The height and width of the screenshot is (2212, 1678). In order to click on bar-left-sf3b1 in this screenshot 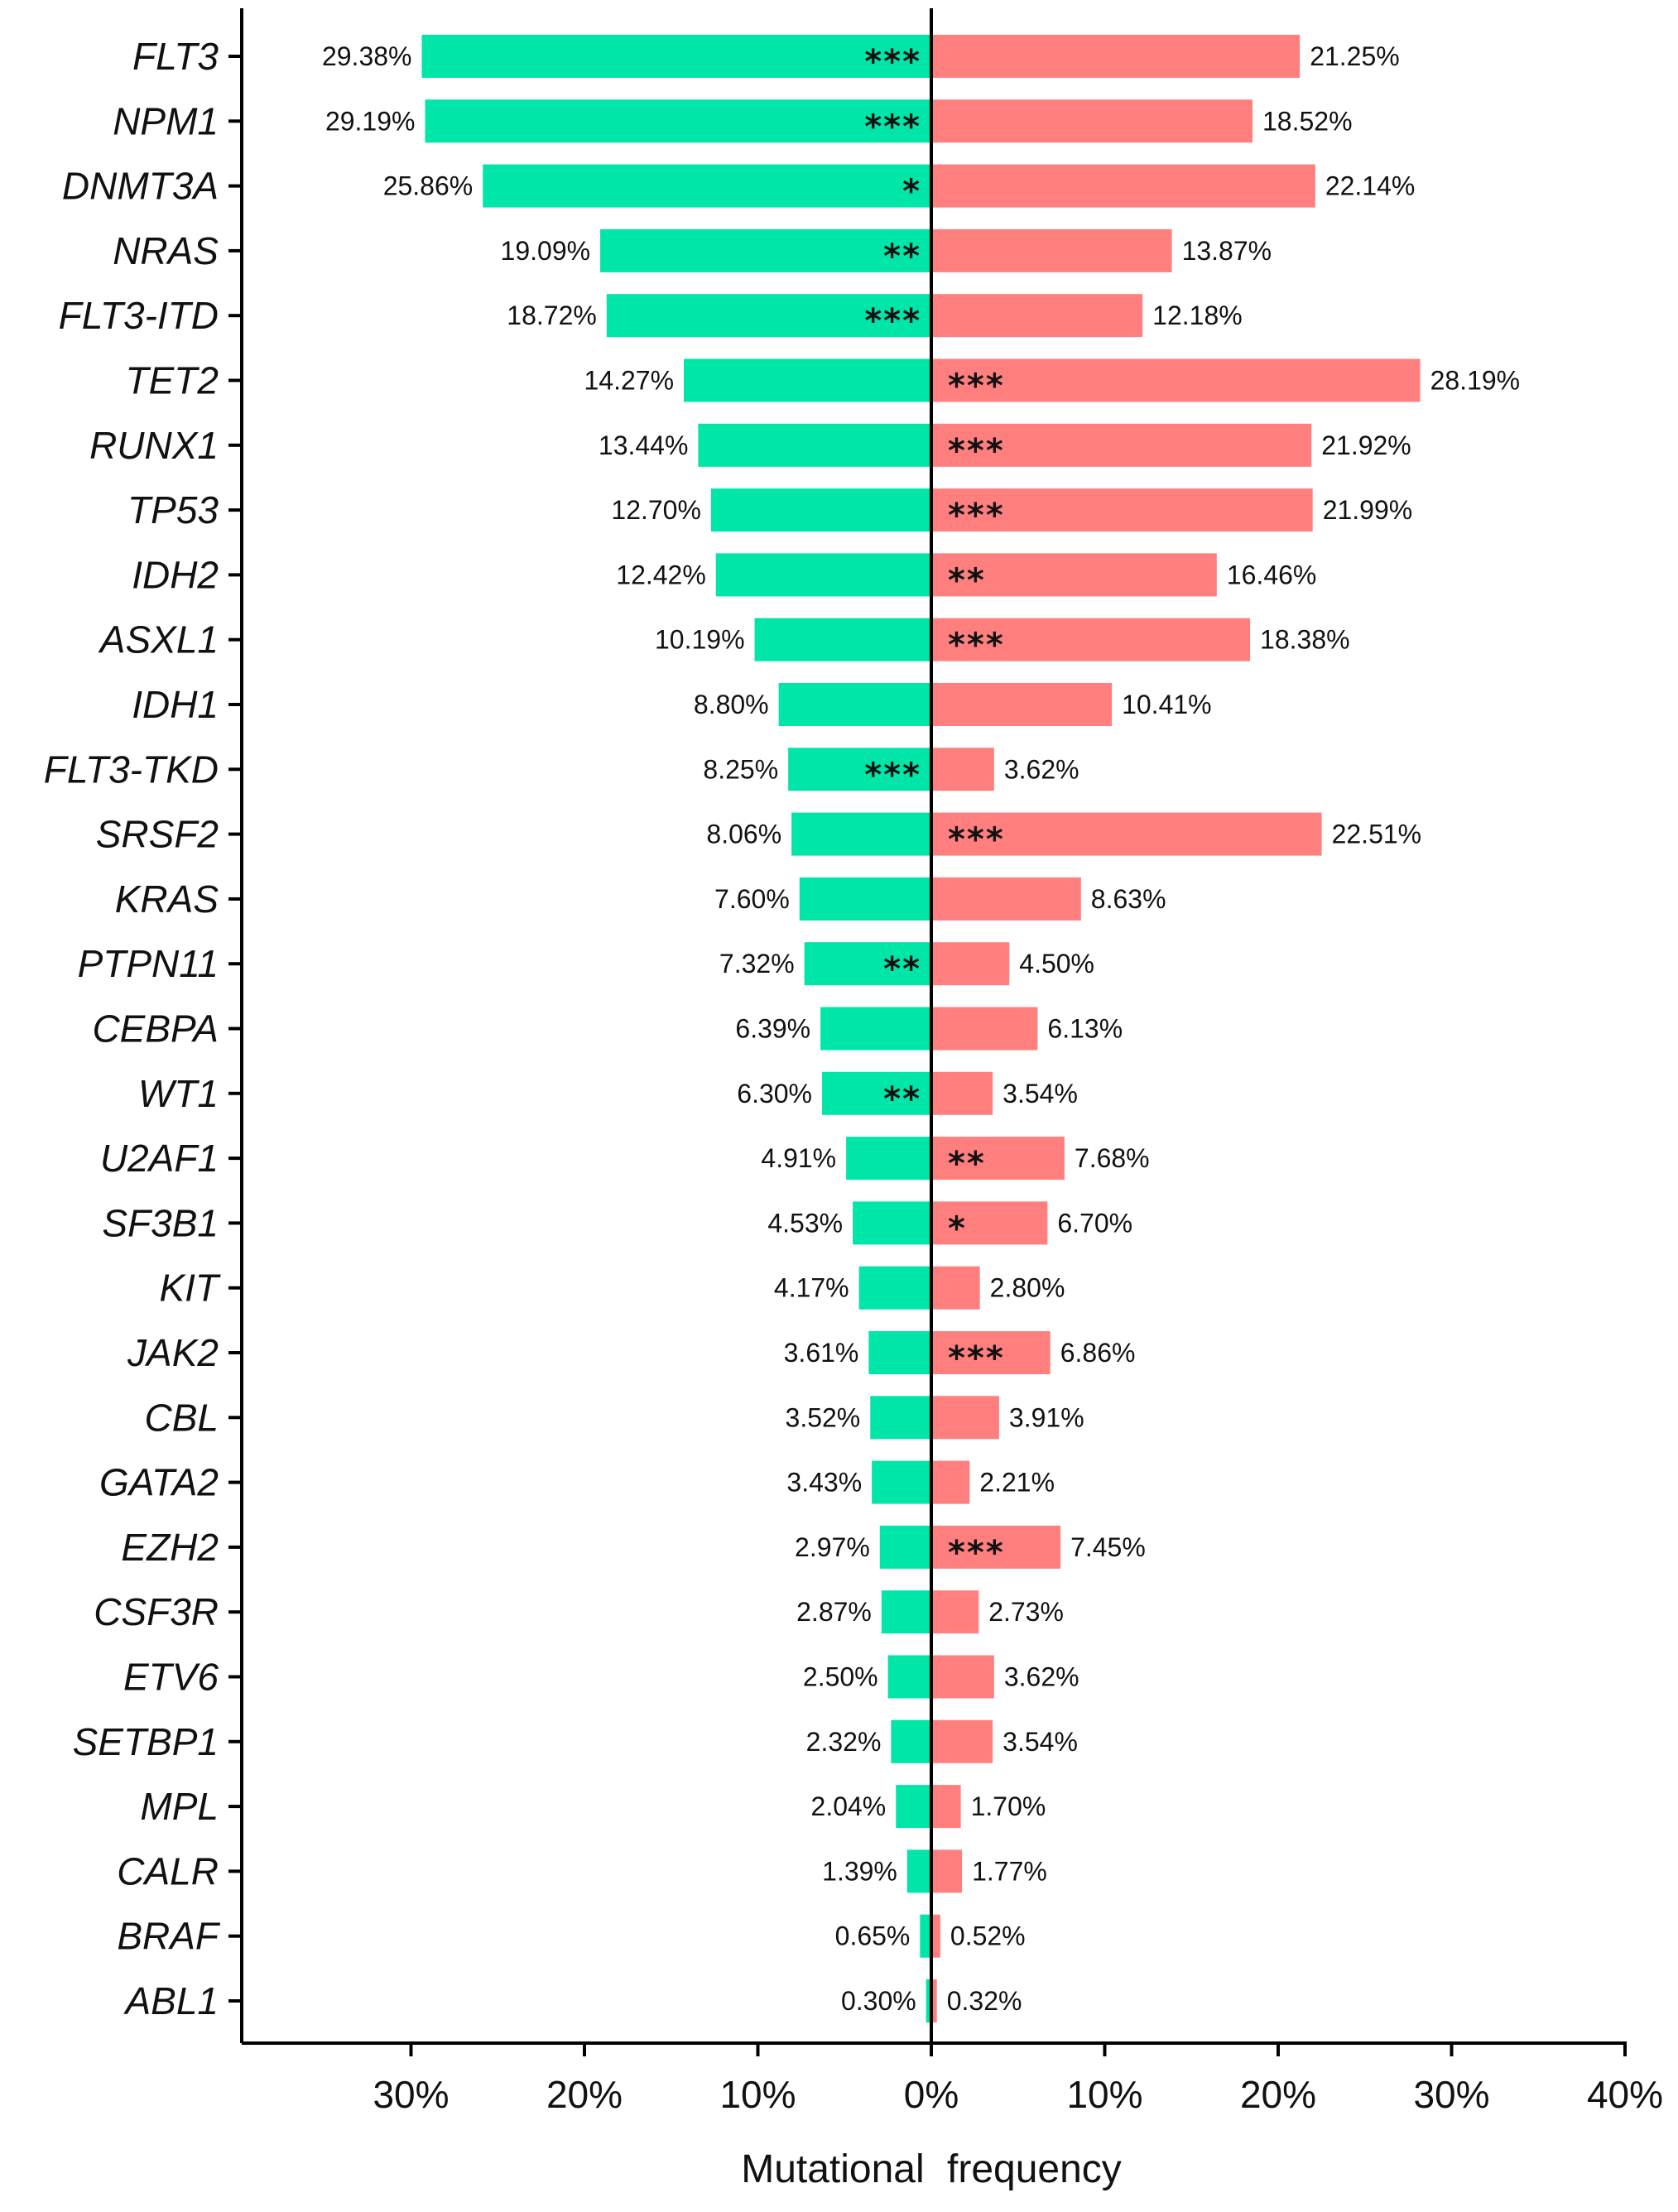, I will do `click(892, 1223)`.